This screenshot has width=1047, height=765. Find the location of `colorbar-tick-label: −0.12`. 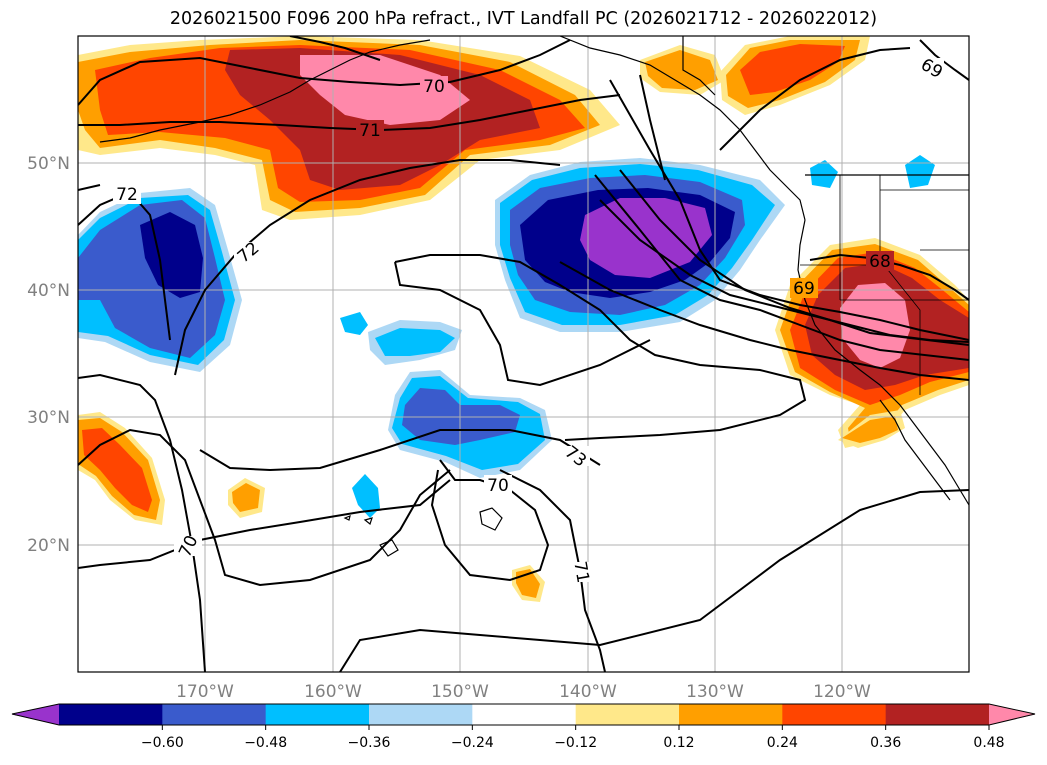

colorbar-tick-label: −0.12 is located at coordinates (575, 743).